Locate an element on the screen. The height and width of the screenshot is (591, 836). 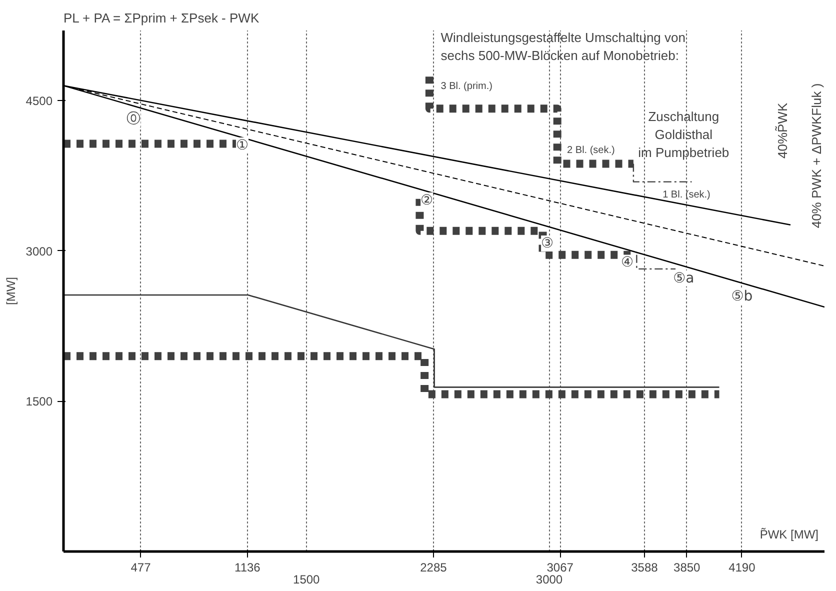
annotation: ② is located at coordinates (427, 200).